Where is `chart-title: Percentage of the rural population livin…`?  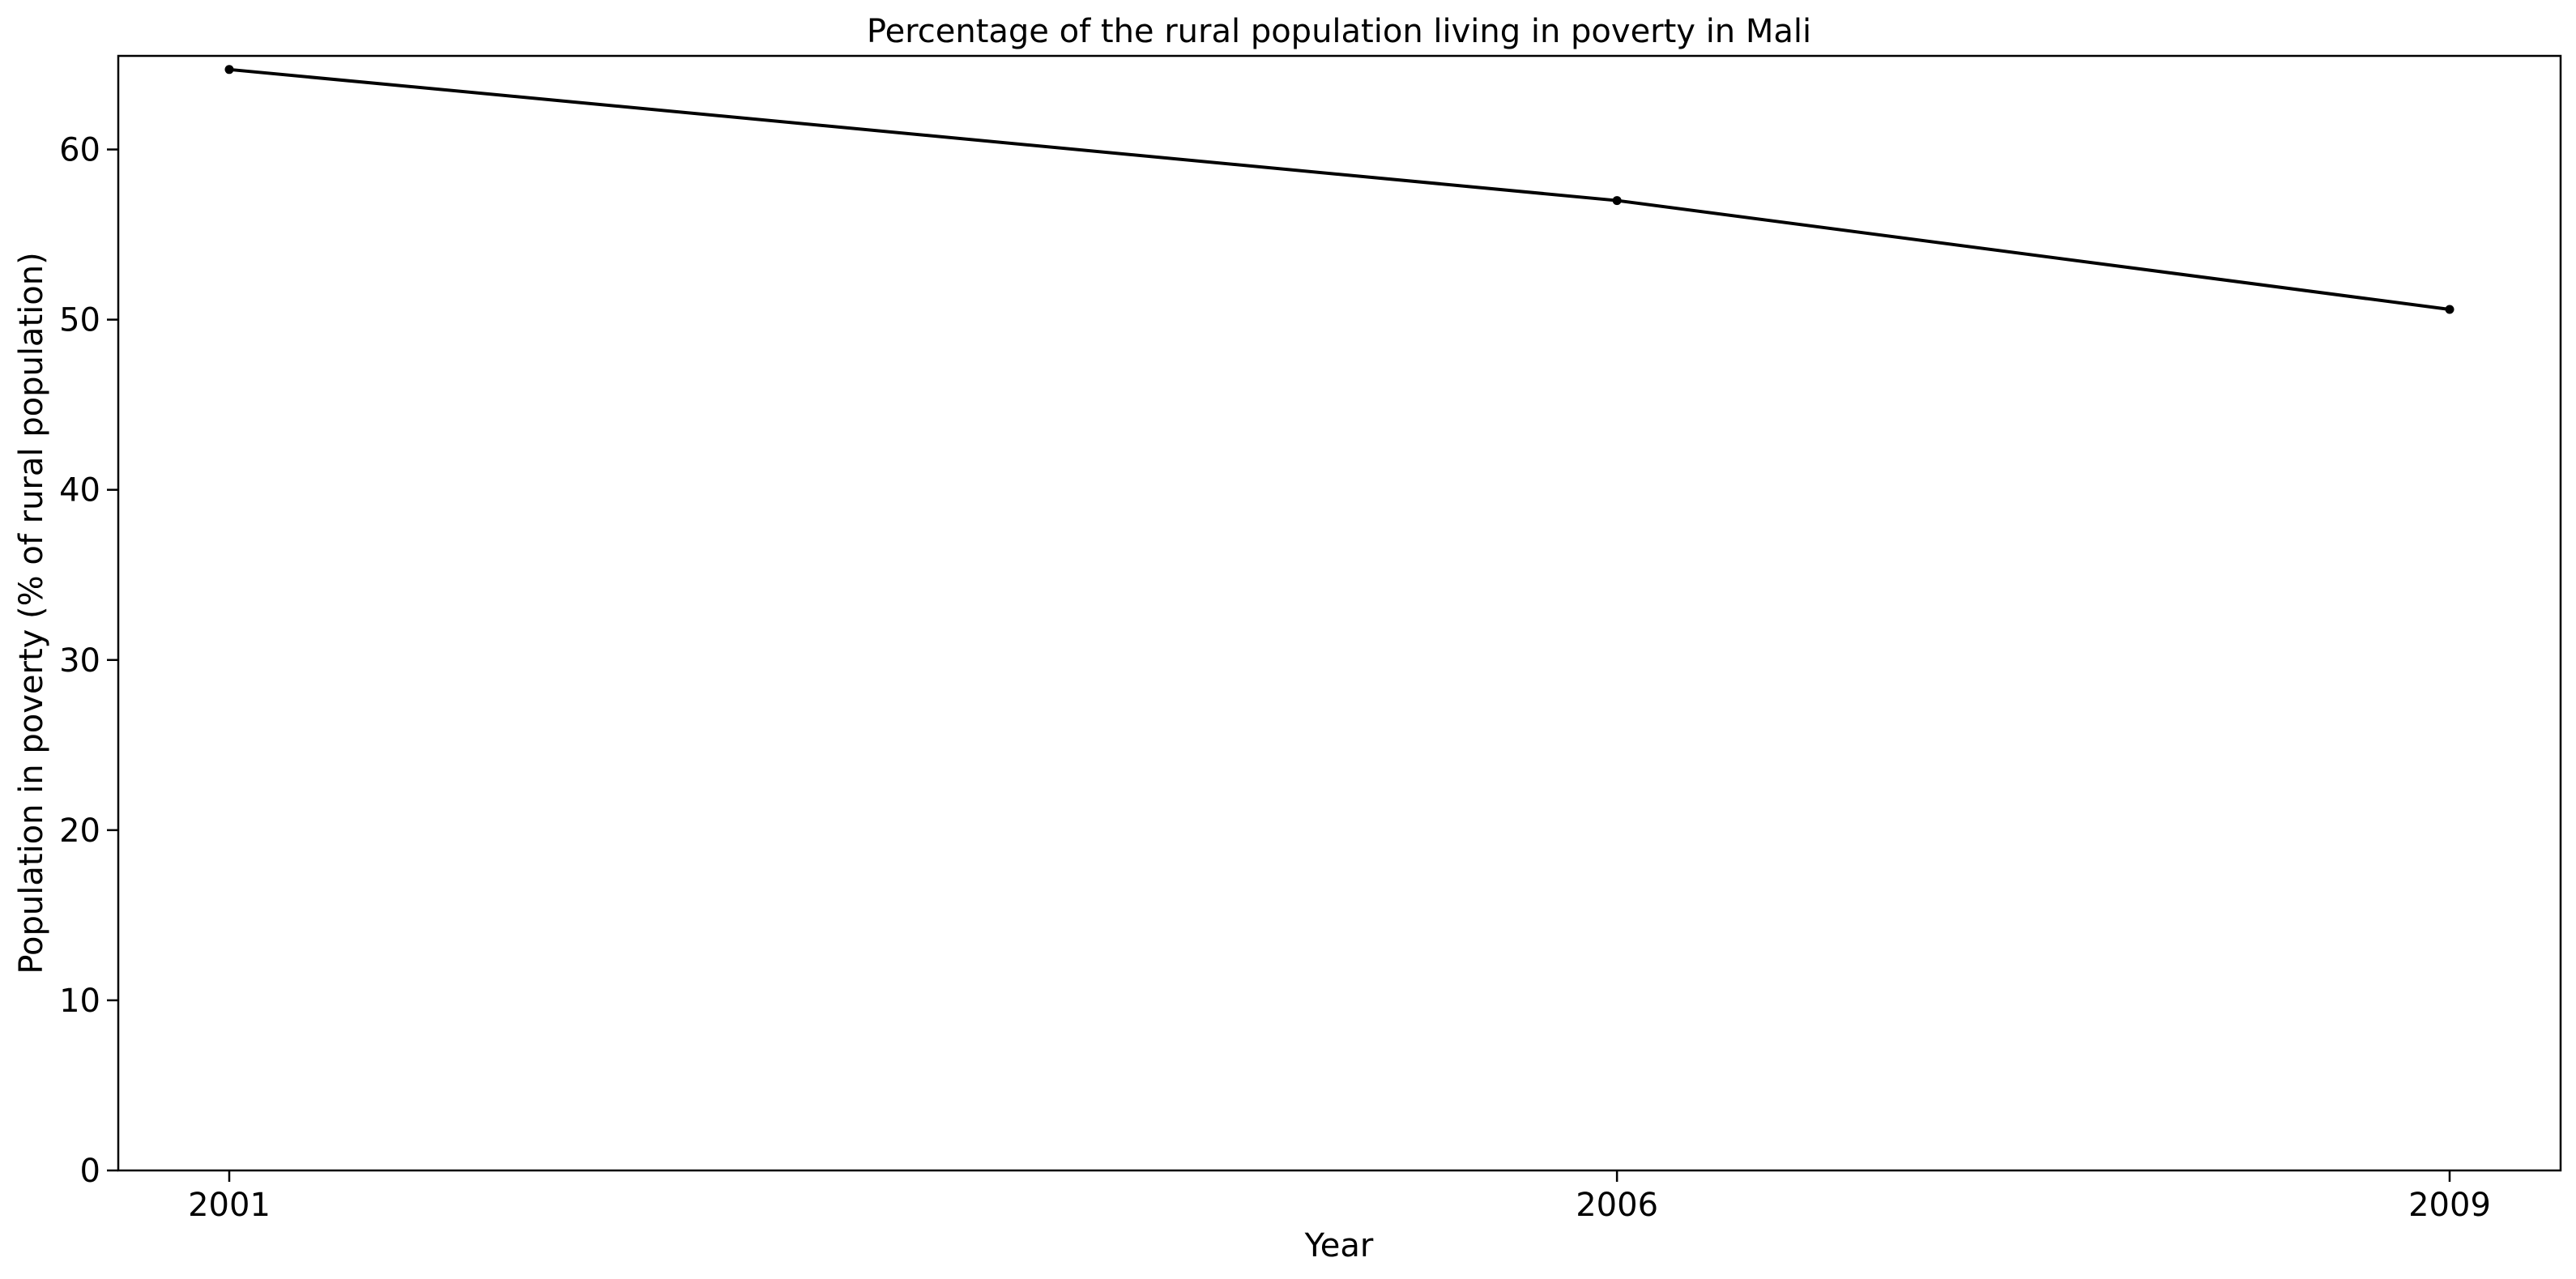 chart-title: Percentage of the rural population livin… is located at coordinates (1339, 31).